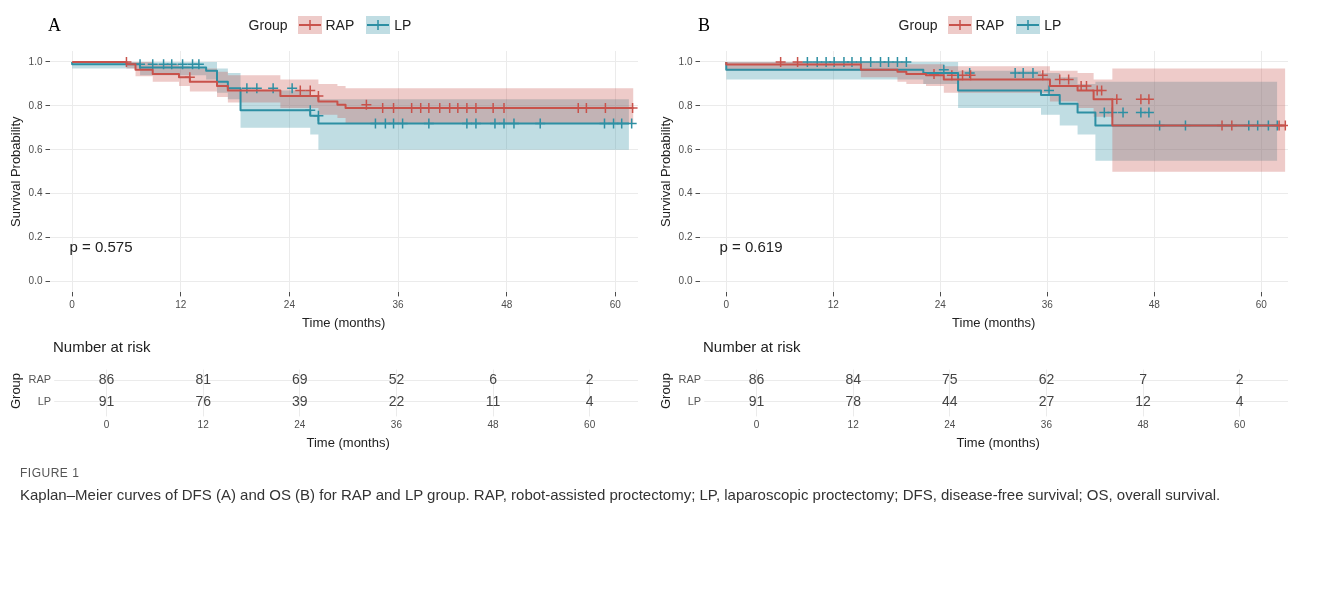 Image resolution: width=1325 pixels, height=599 pixels. What do you see at coordinates (50, 473) in the screenshot?
I see `text: FIGURE 1` at bounding box center [50, 473].